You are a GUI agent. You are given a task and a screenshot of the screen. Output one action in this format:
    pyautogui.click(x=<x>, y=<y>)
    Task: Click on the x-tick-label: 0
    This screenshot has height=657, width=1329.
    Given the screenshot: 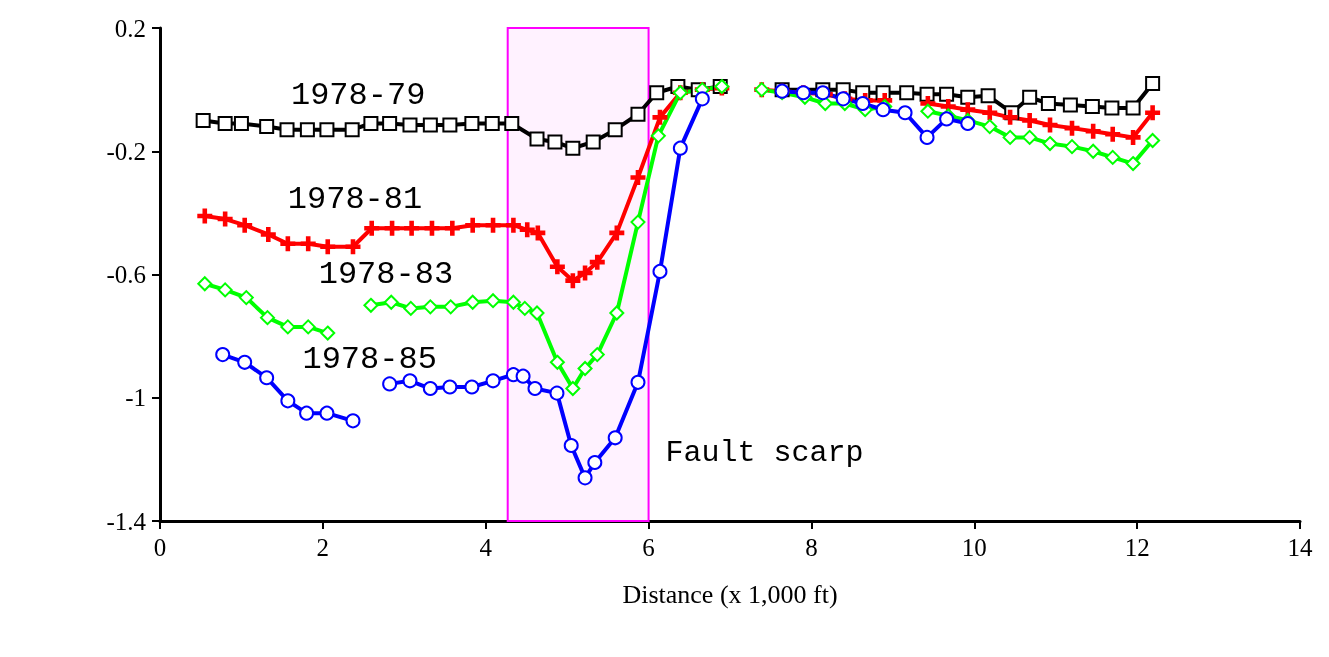 What is the action you would take?
    pyautogui.click(x=160, y=547)
    